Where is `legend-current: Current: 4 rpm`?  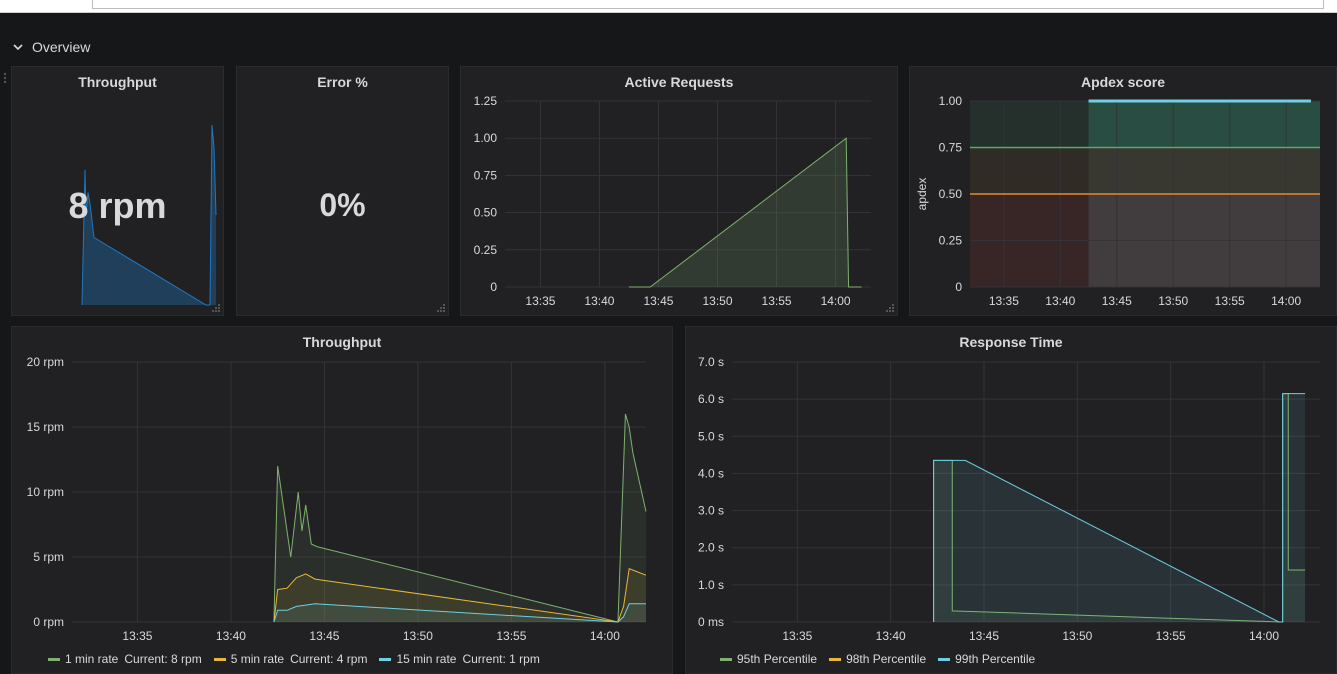
legend-current: Current: 4 rpm is located at coordinates (329, 659).